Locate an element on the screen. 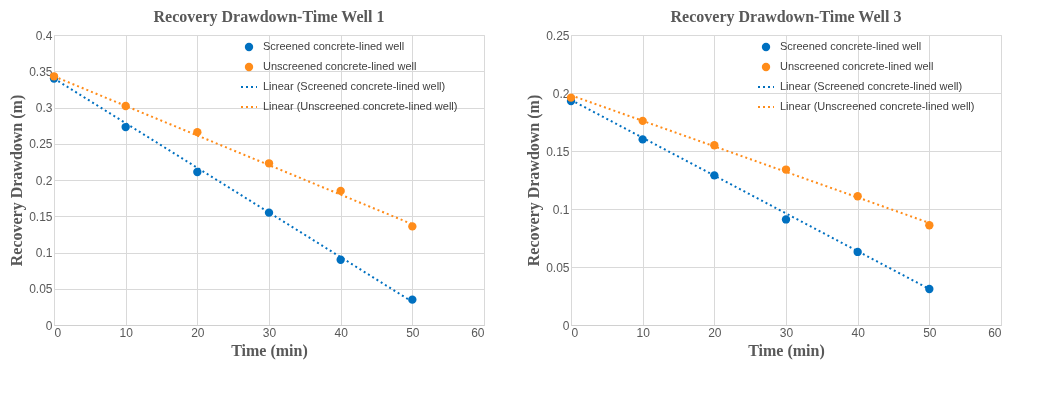 This screenshot has width=1062, height=411. y-tick-label: 0.3 is located at coordinates (44, 108).